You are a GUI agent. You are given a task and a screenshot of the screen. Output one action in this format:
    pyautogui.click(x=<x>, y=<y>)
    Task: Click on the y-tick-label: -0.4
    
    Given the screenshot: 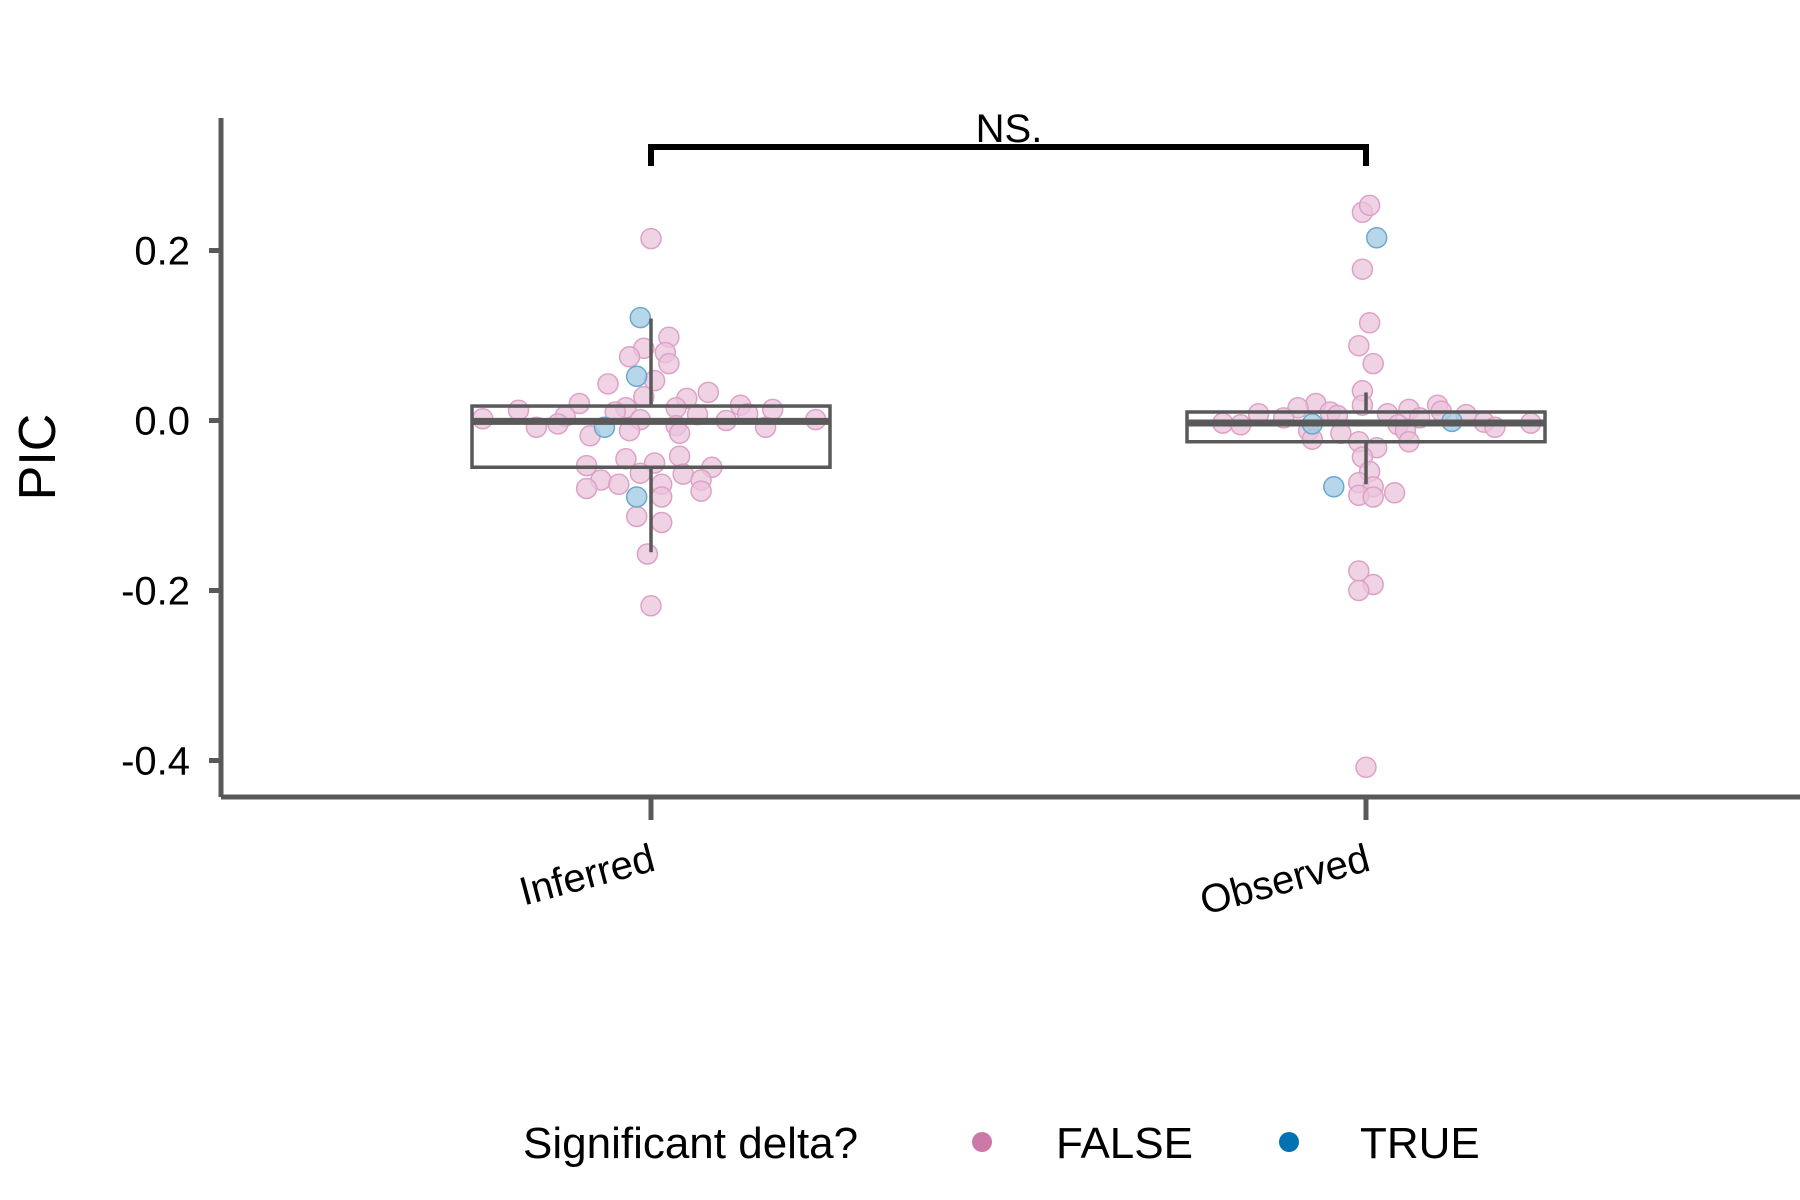 What is the action you would take?
    pyautogui.click(x=155, y=762)
    